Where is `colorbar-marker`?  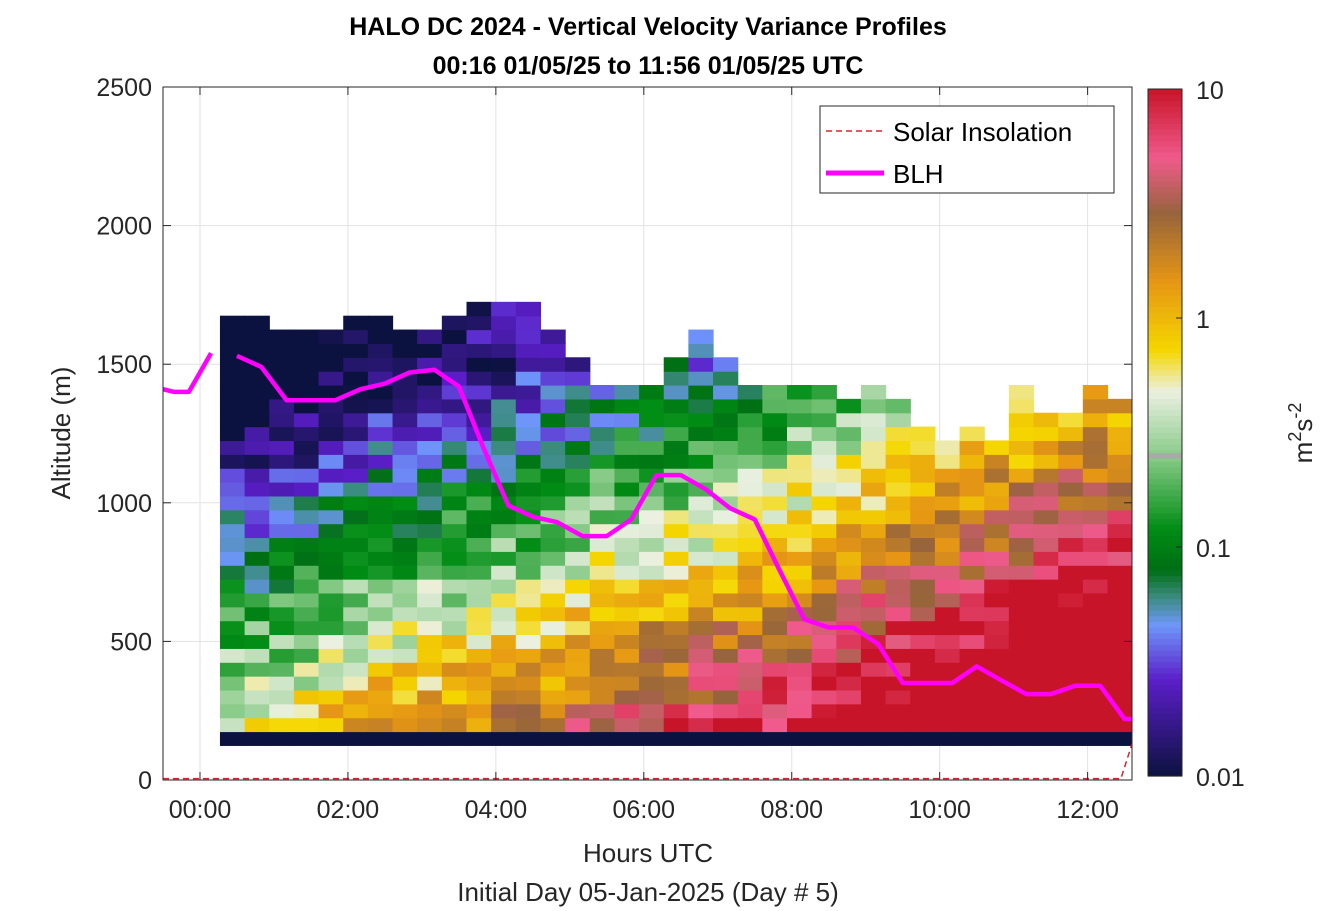 colorbar-marker is located at coordinates (1165, 456).